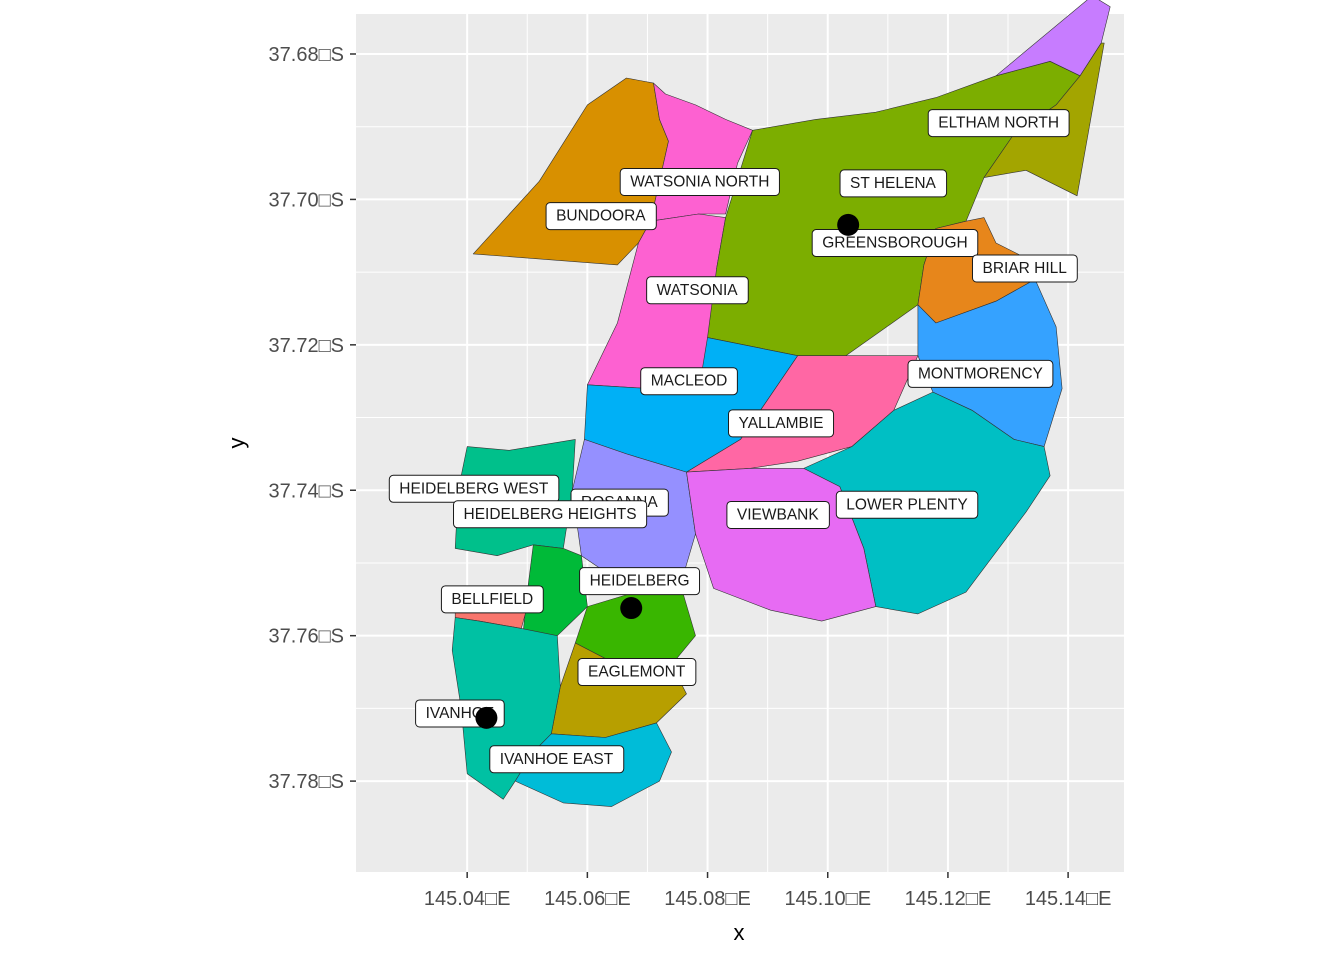 The width and height of the screenshot is (1344, 960). I want to click on label-lower-plenty: LOWER PLENTY, so click(907, 504).